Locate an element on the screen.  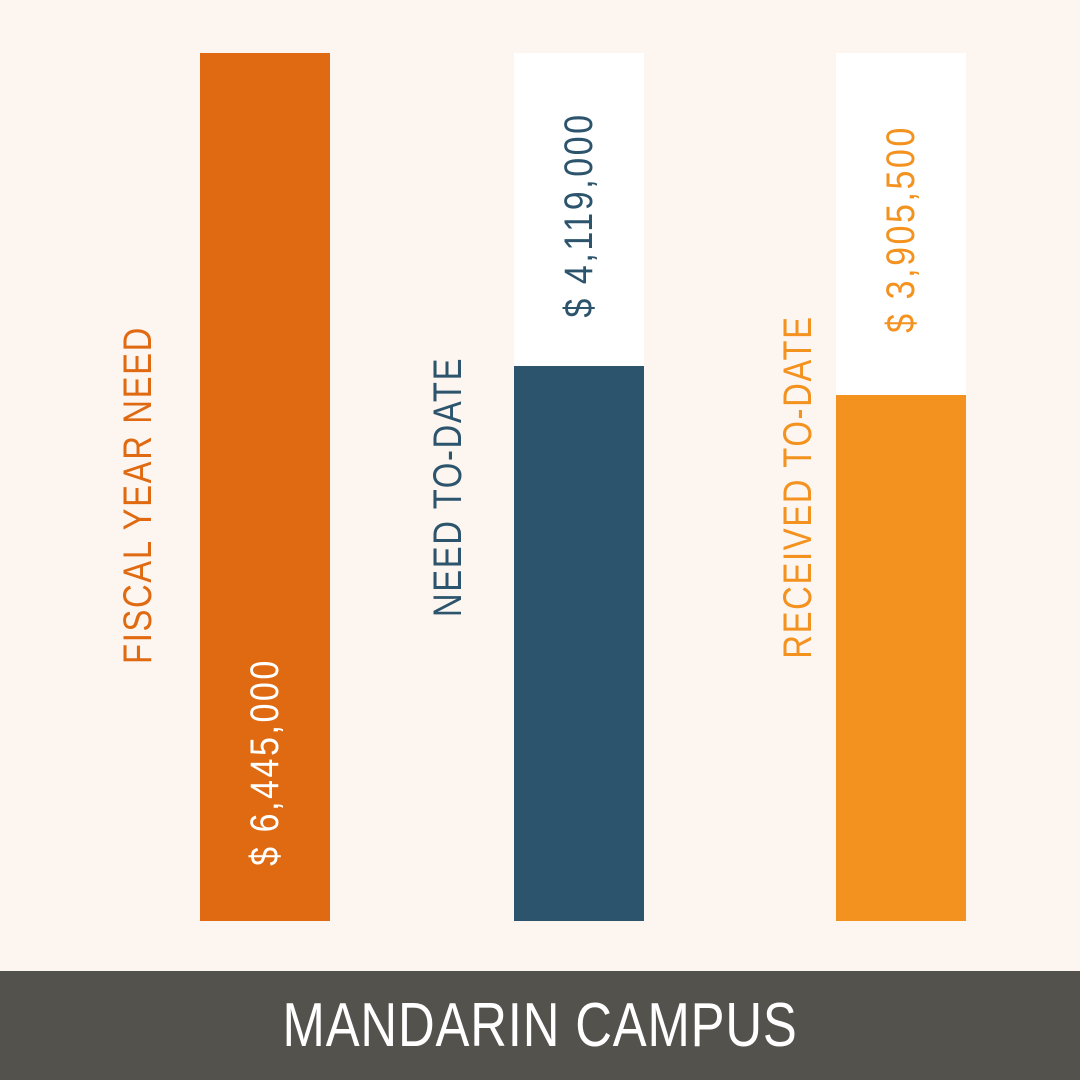
category-label-1: FISCAL YEAR NEED is located at coordinates (138, 495).